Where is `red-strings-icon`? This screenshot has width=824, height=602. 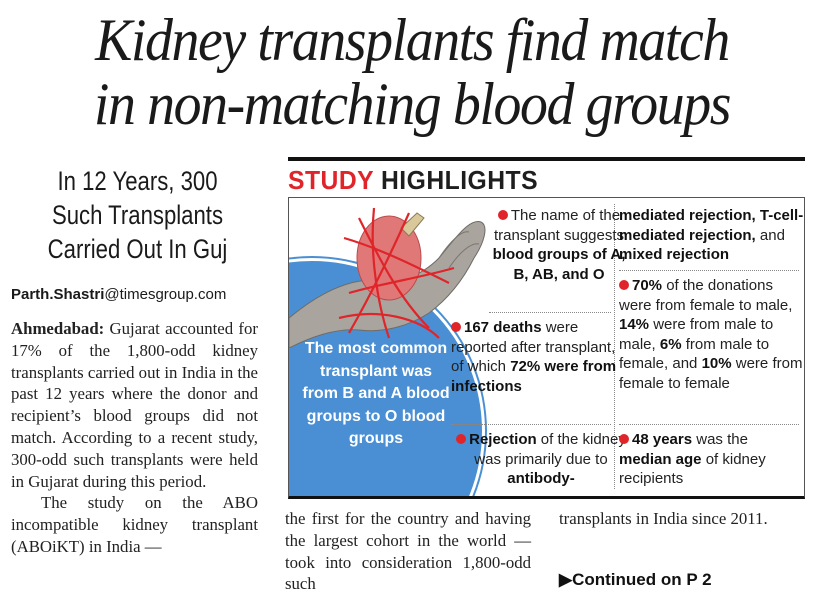
red-strings-icon is located at coordinates (396, 273).